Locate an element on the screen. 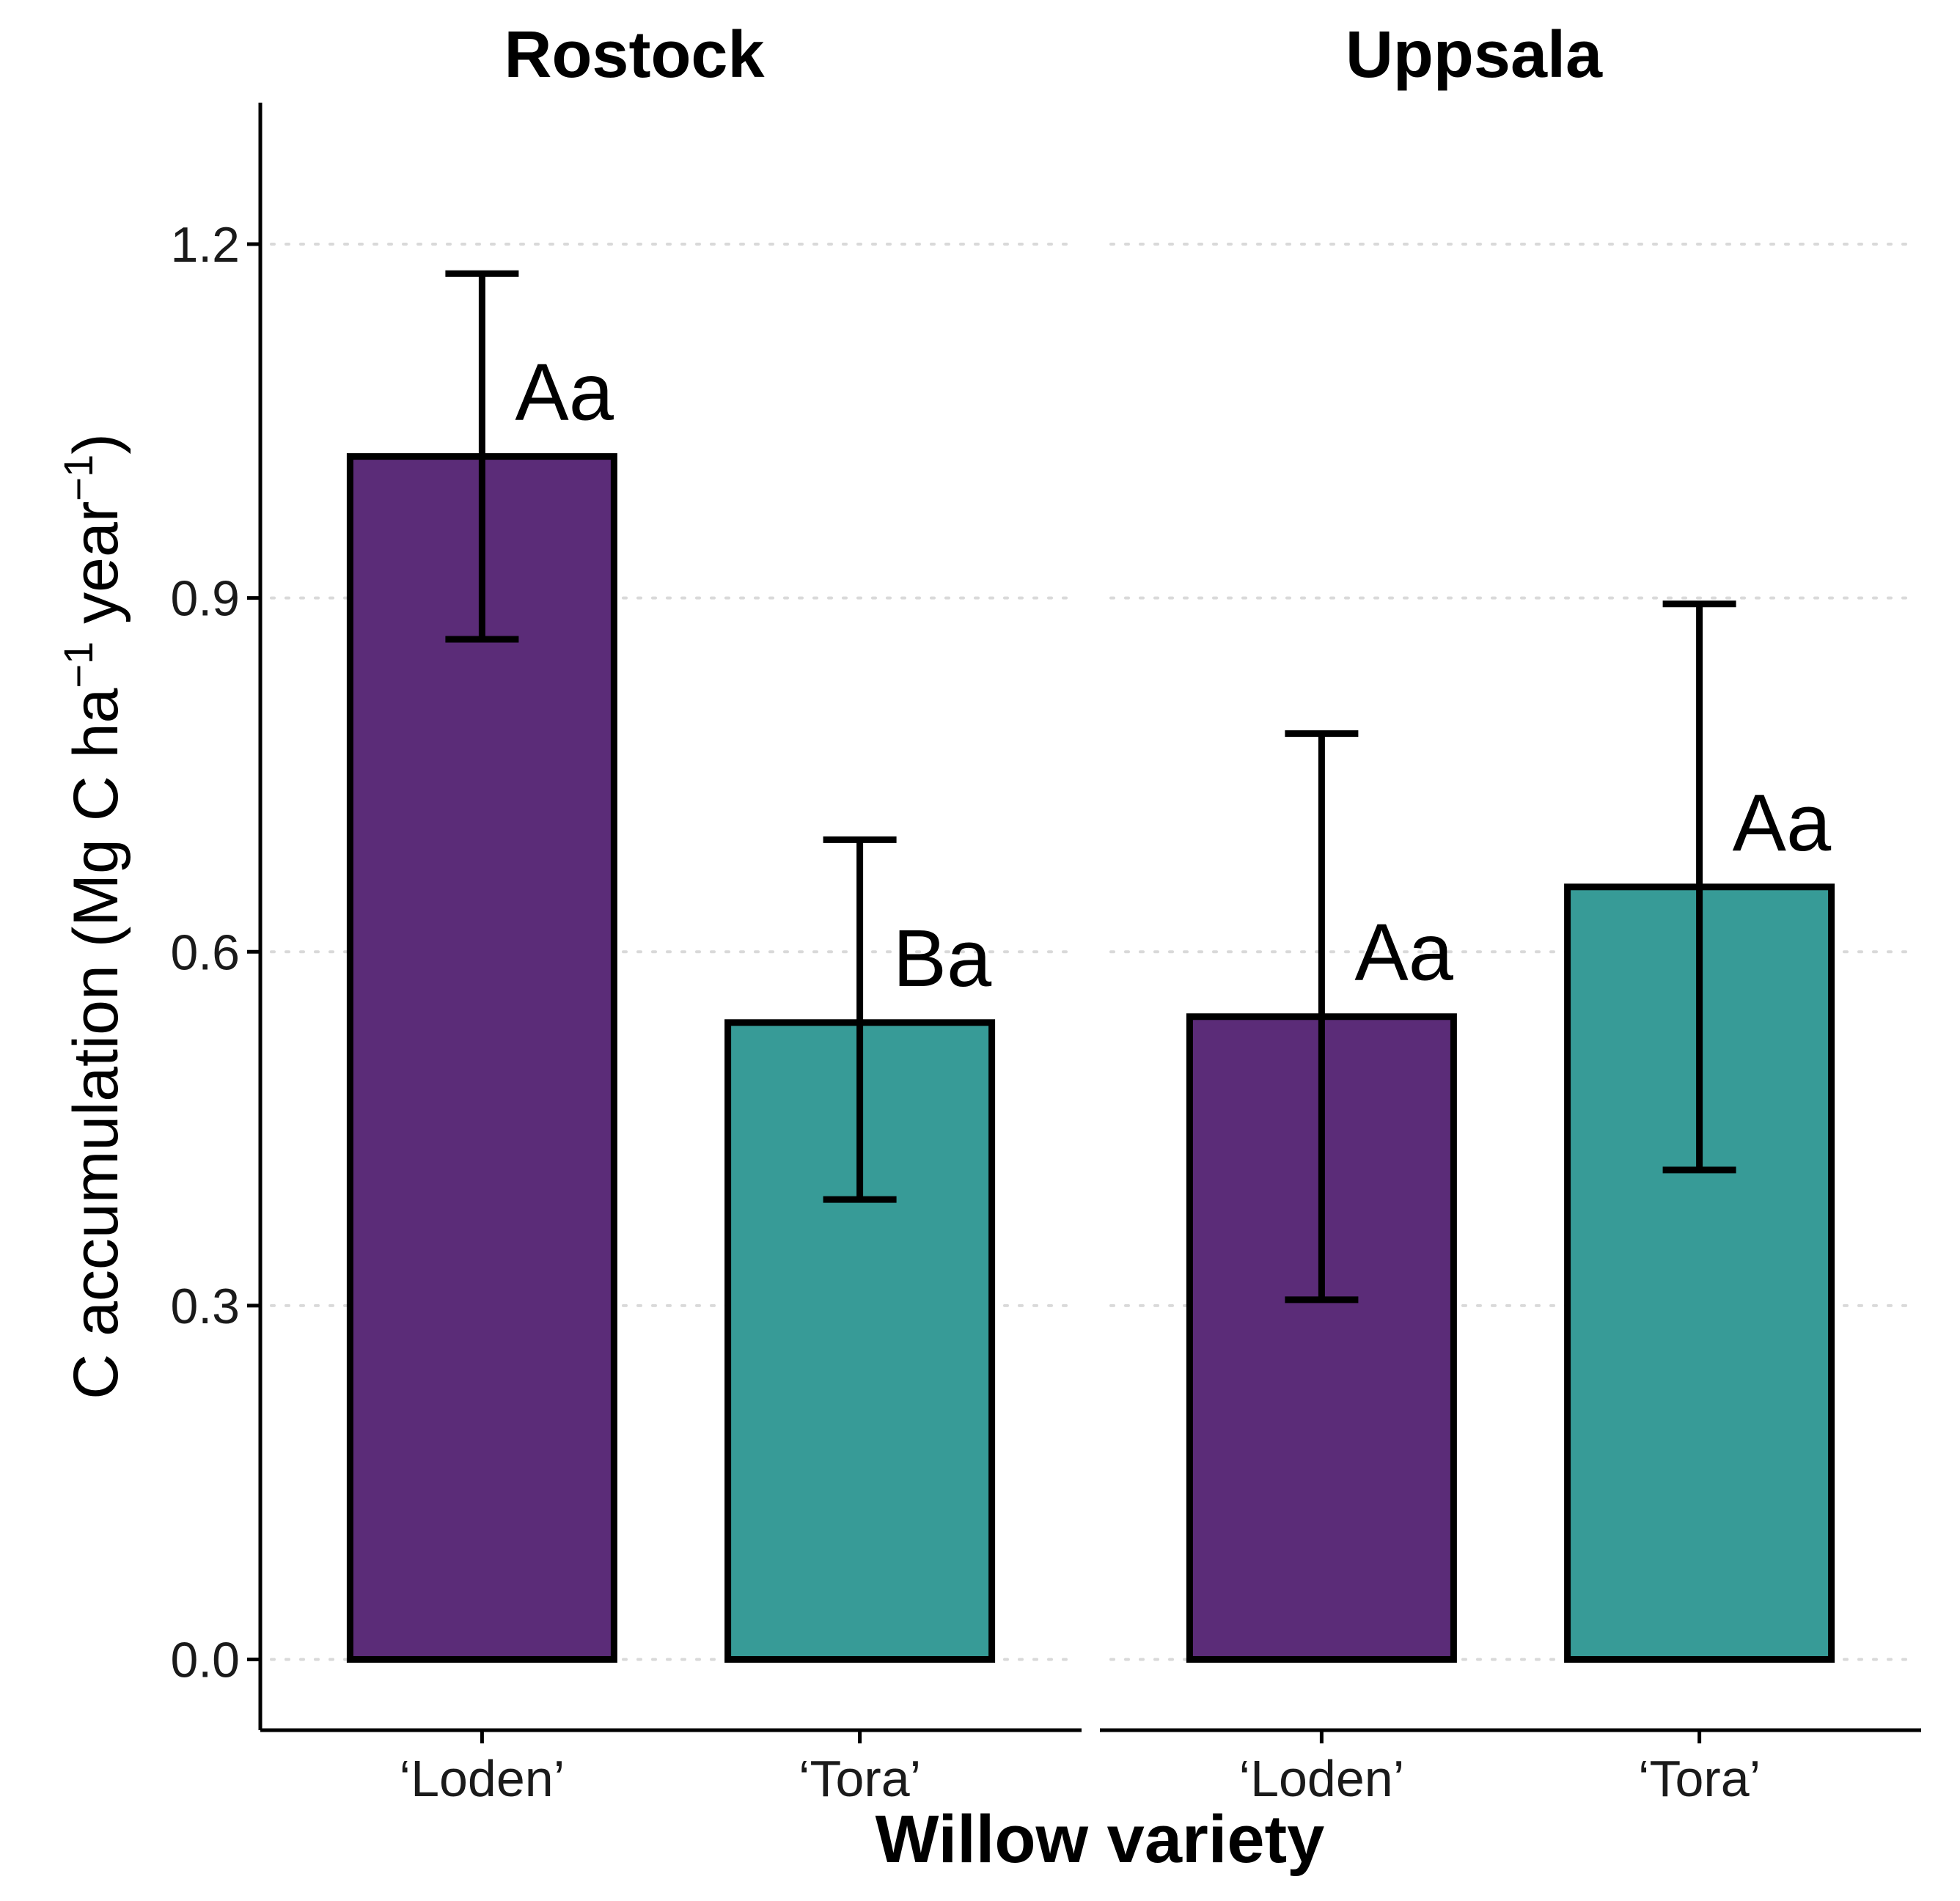 The height and width of the screenshot is (1901, 1960). y-axis-title: C accumulation (Mg C ha−1 year−1) is located at coordinates (93, 916).